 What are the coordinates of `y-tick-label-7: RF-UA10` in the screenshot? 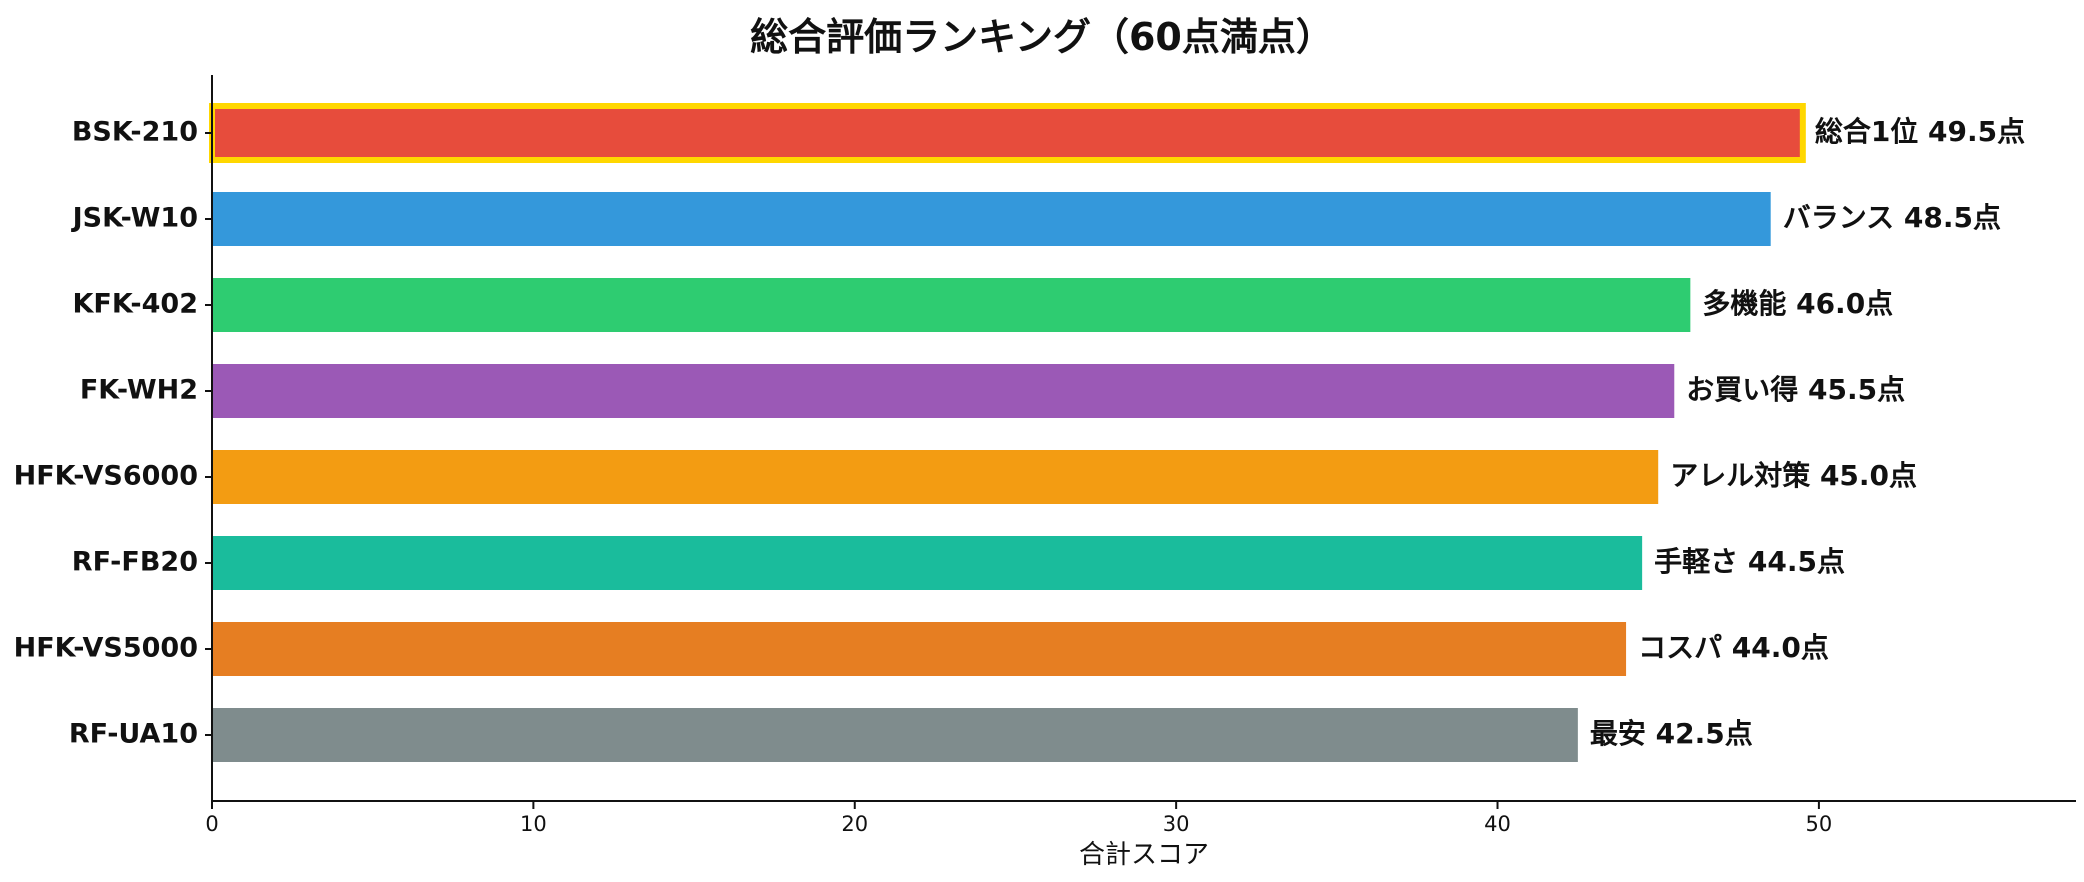 It's located at (133, 734).